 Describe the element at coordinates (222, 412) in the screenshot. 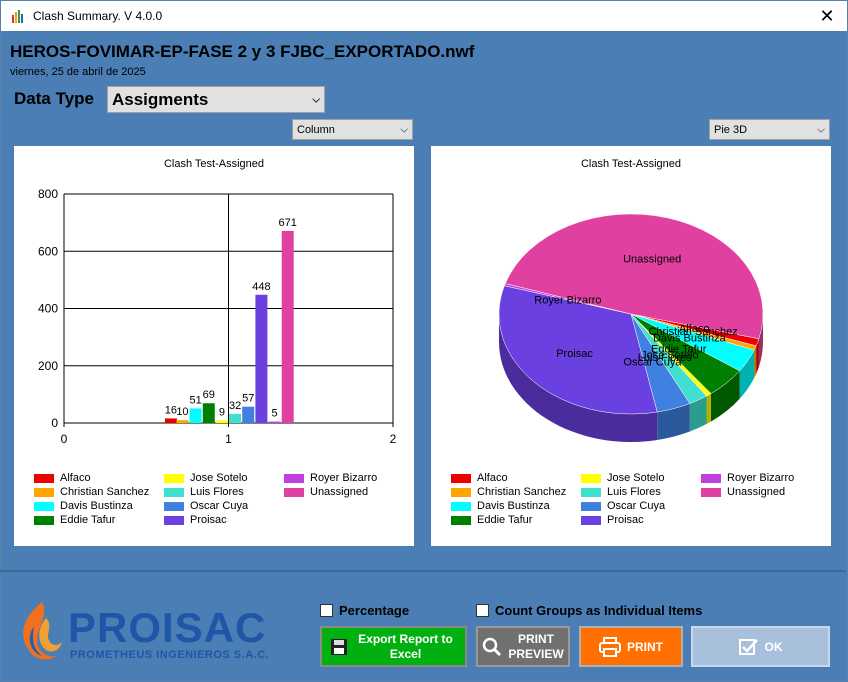

I see `data-label: 9` at that location.